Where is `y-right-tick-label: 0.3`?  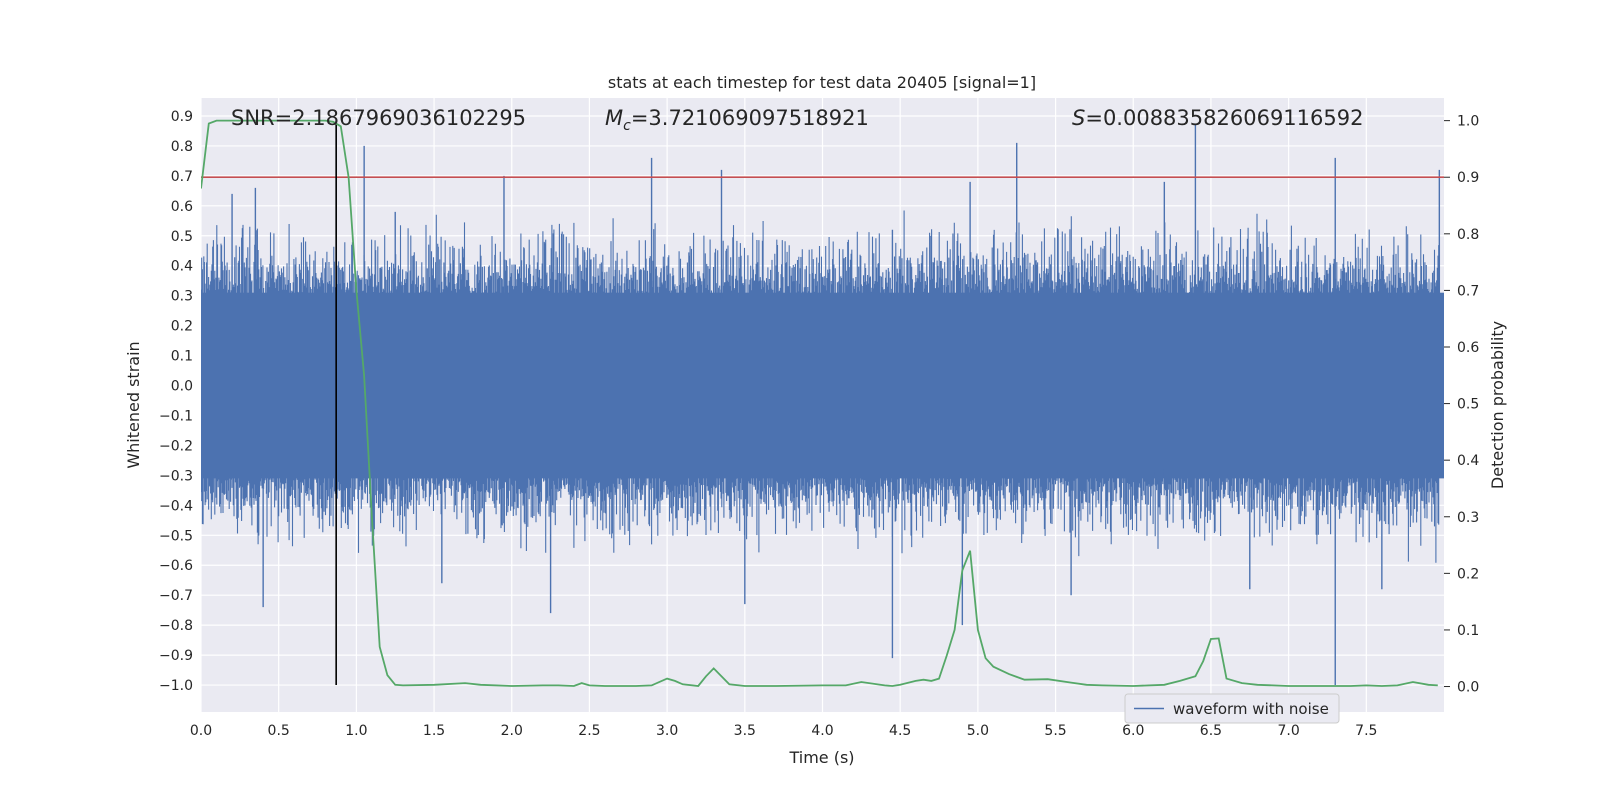
y-right-tick-label: 0.3 is located at coordinates (1468, 518).